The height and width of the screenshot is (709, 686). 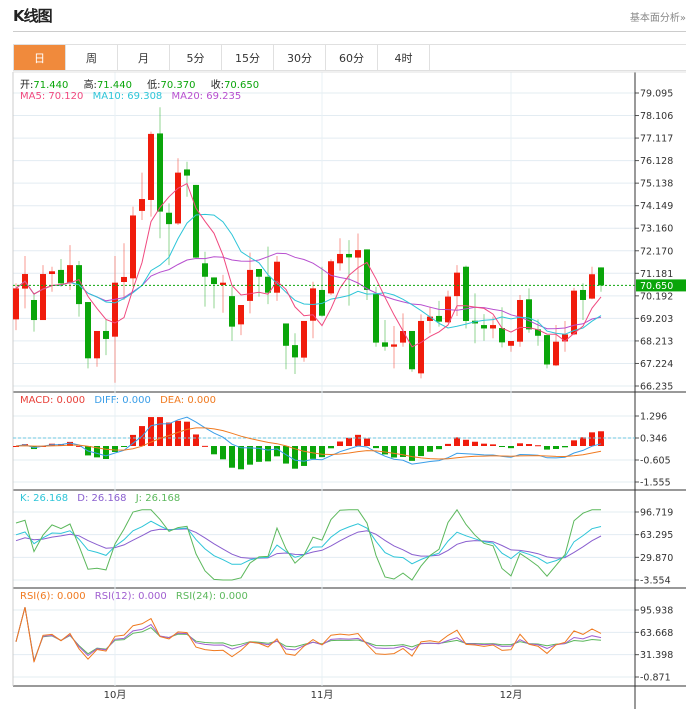 I want to click on macd-legend-macd: MACD: 0.000, so click(x=53, y=400).